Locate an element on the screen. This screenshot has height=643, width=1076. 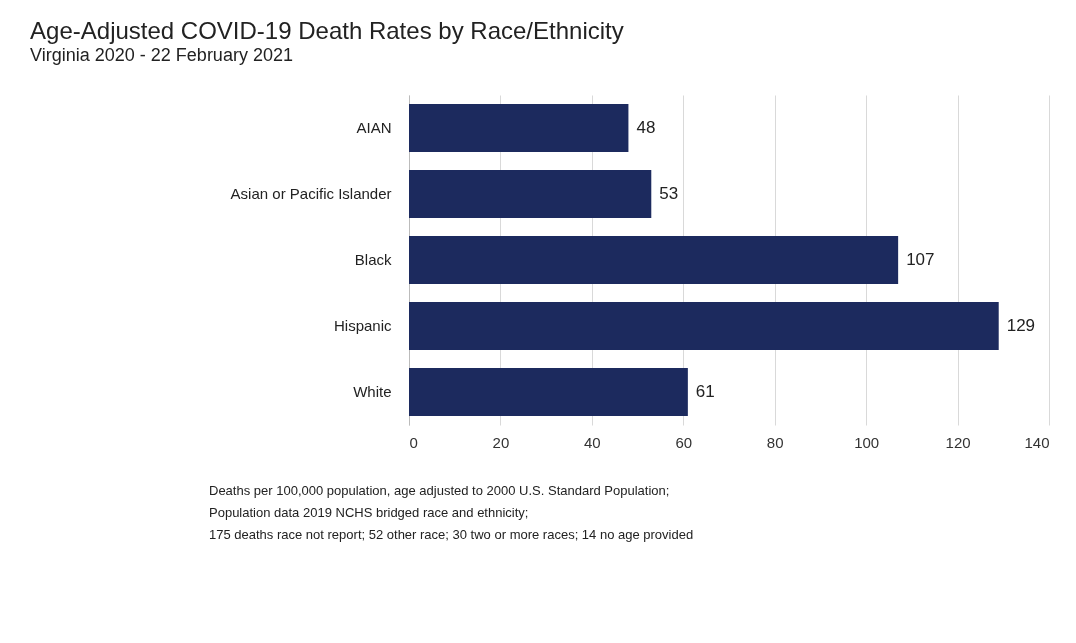
text: Deaths per 100,000 population, age adjusted to 2000 U.S. Standard Population; is located at coordinates (439, 490).